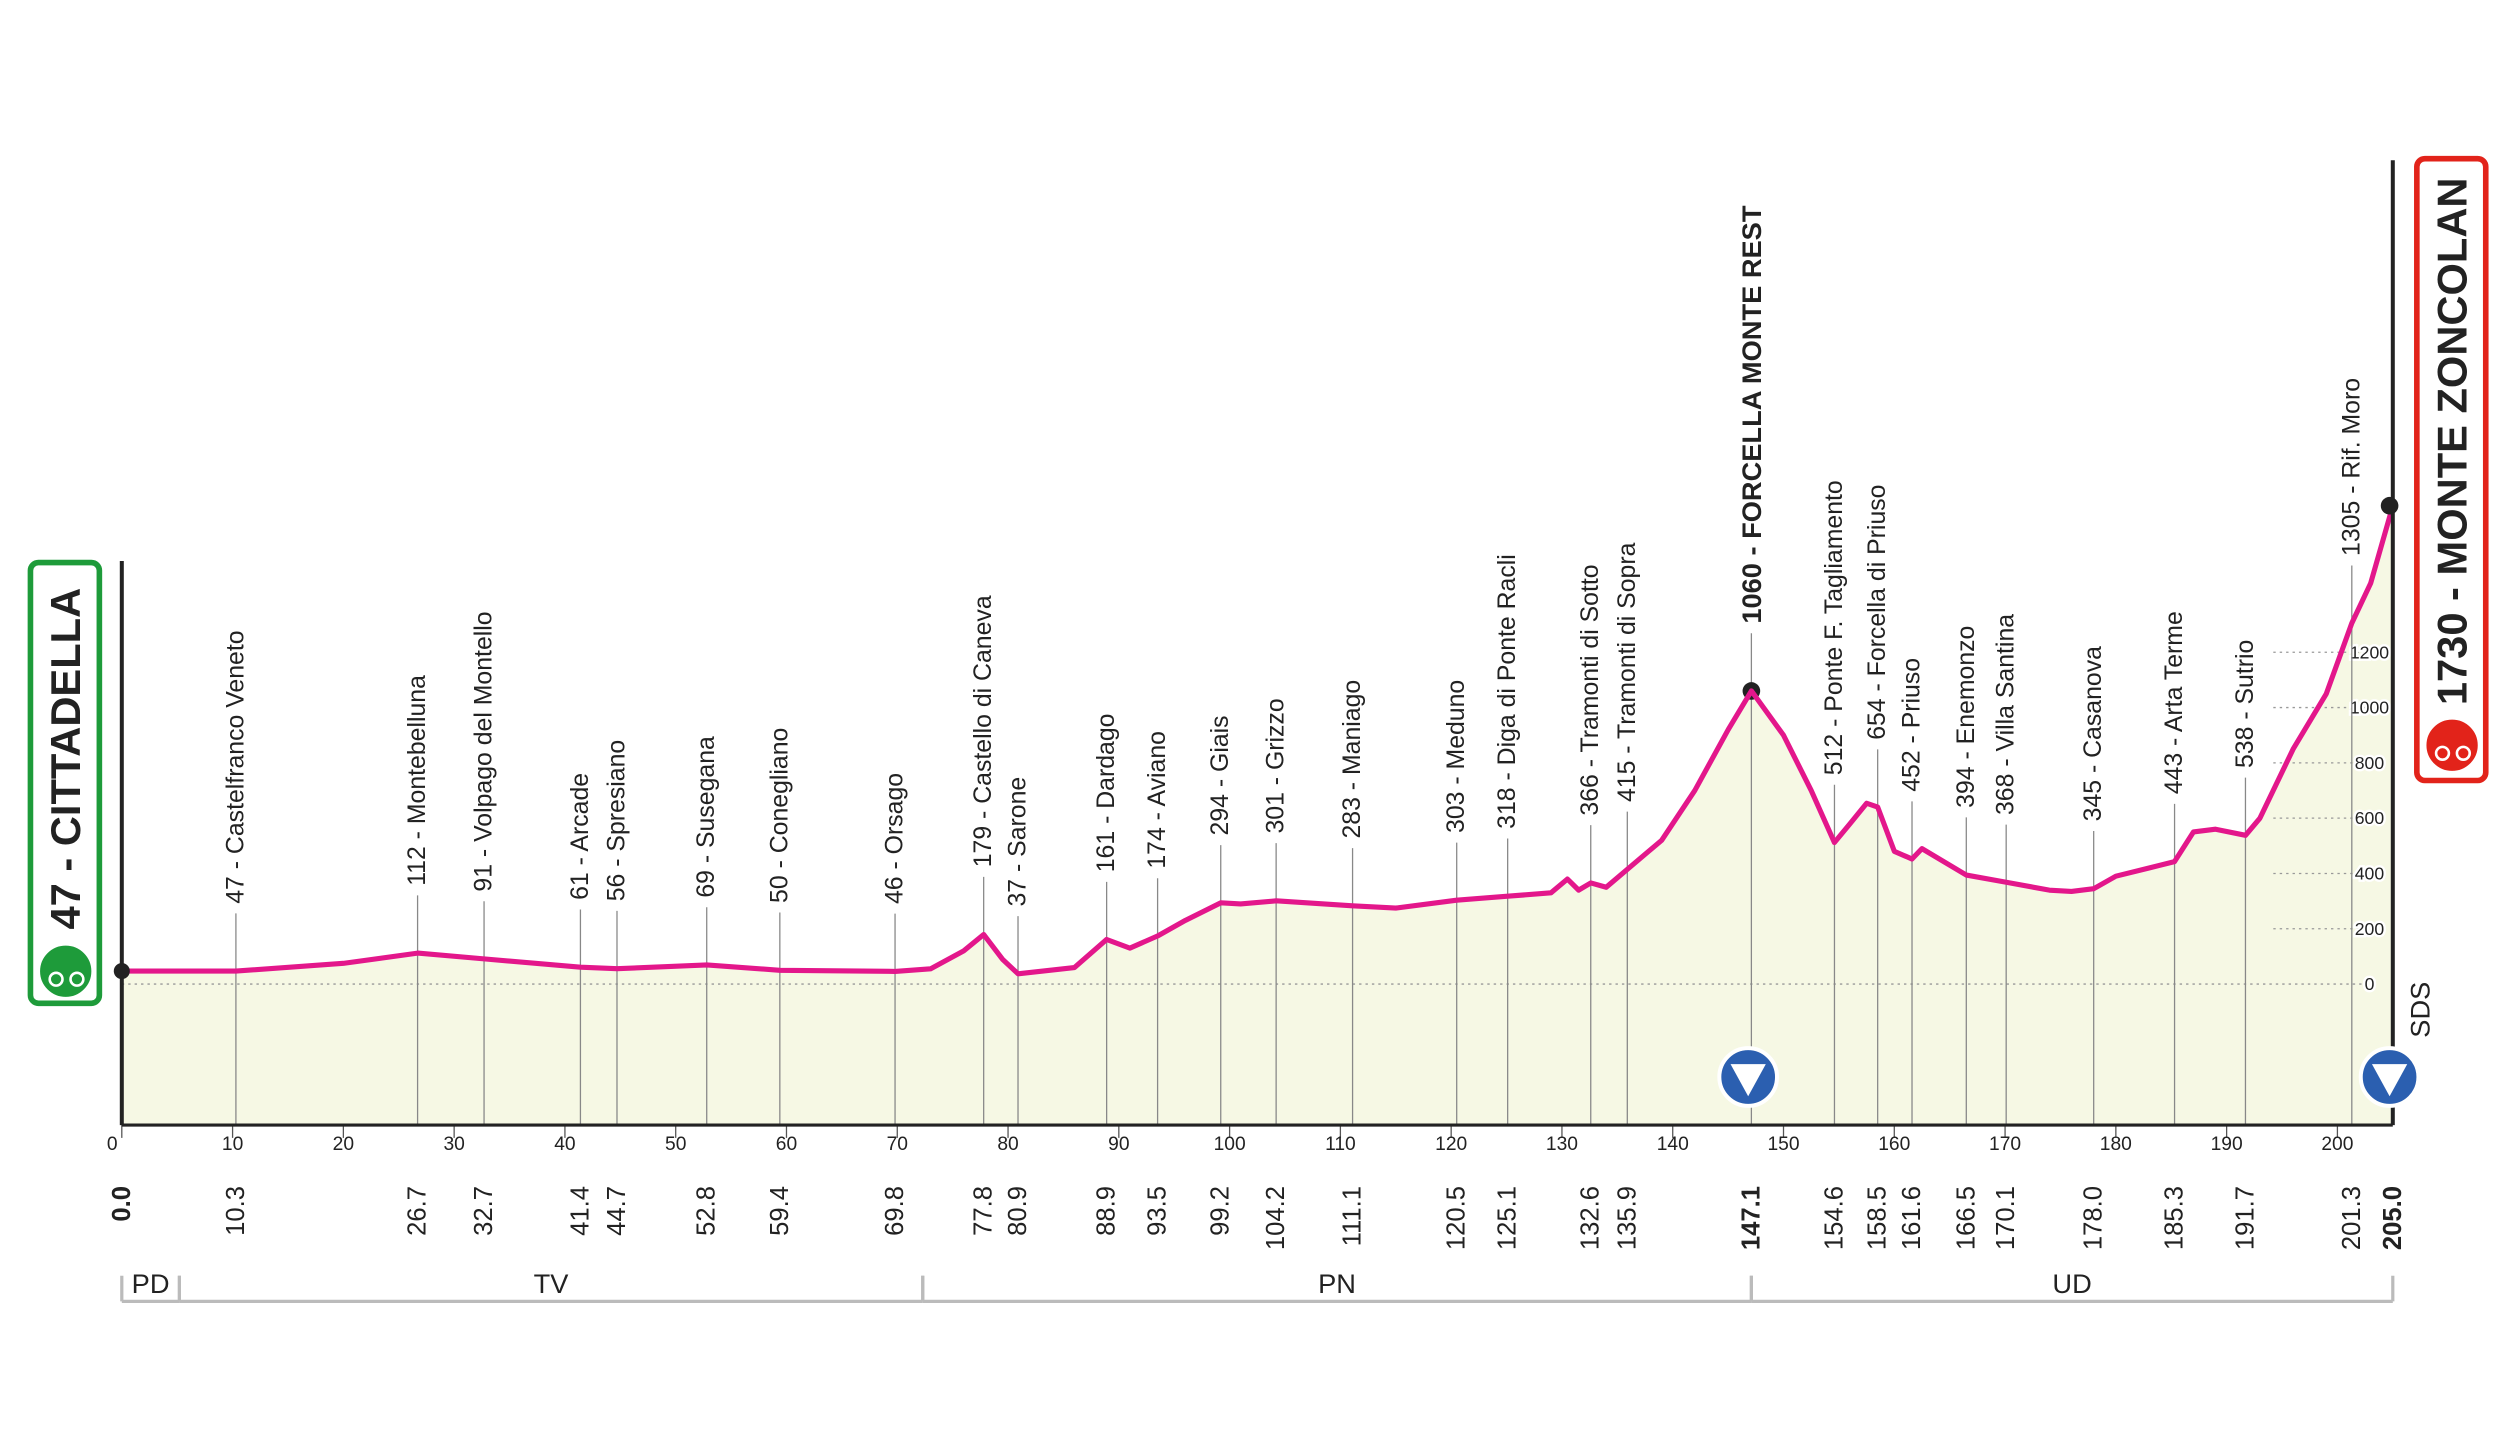 Image resolution: width=2513 pixels, height=1436 pixels. I want to click on place-label: 366 - Tramonti di Sotto, so click(1590, 689).